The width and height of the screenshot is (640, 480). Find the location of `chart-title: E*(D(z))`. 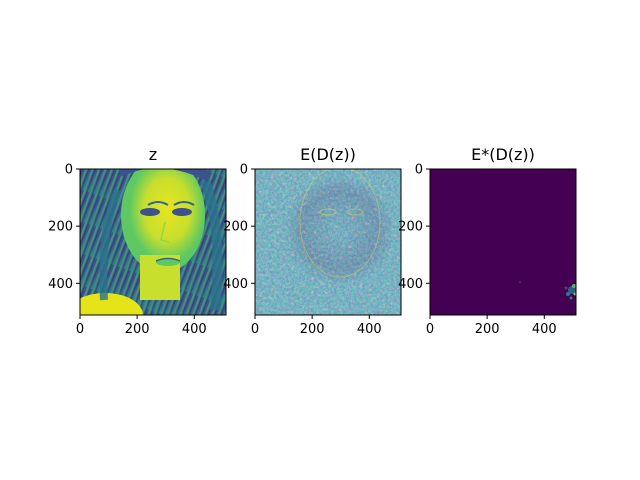

chart-title: E*(D(z)) is located at coordinates (503, 154).